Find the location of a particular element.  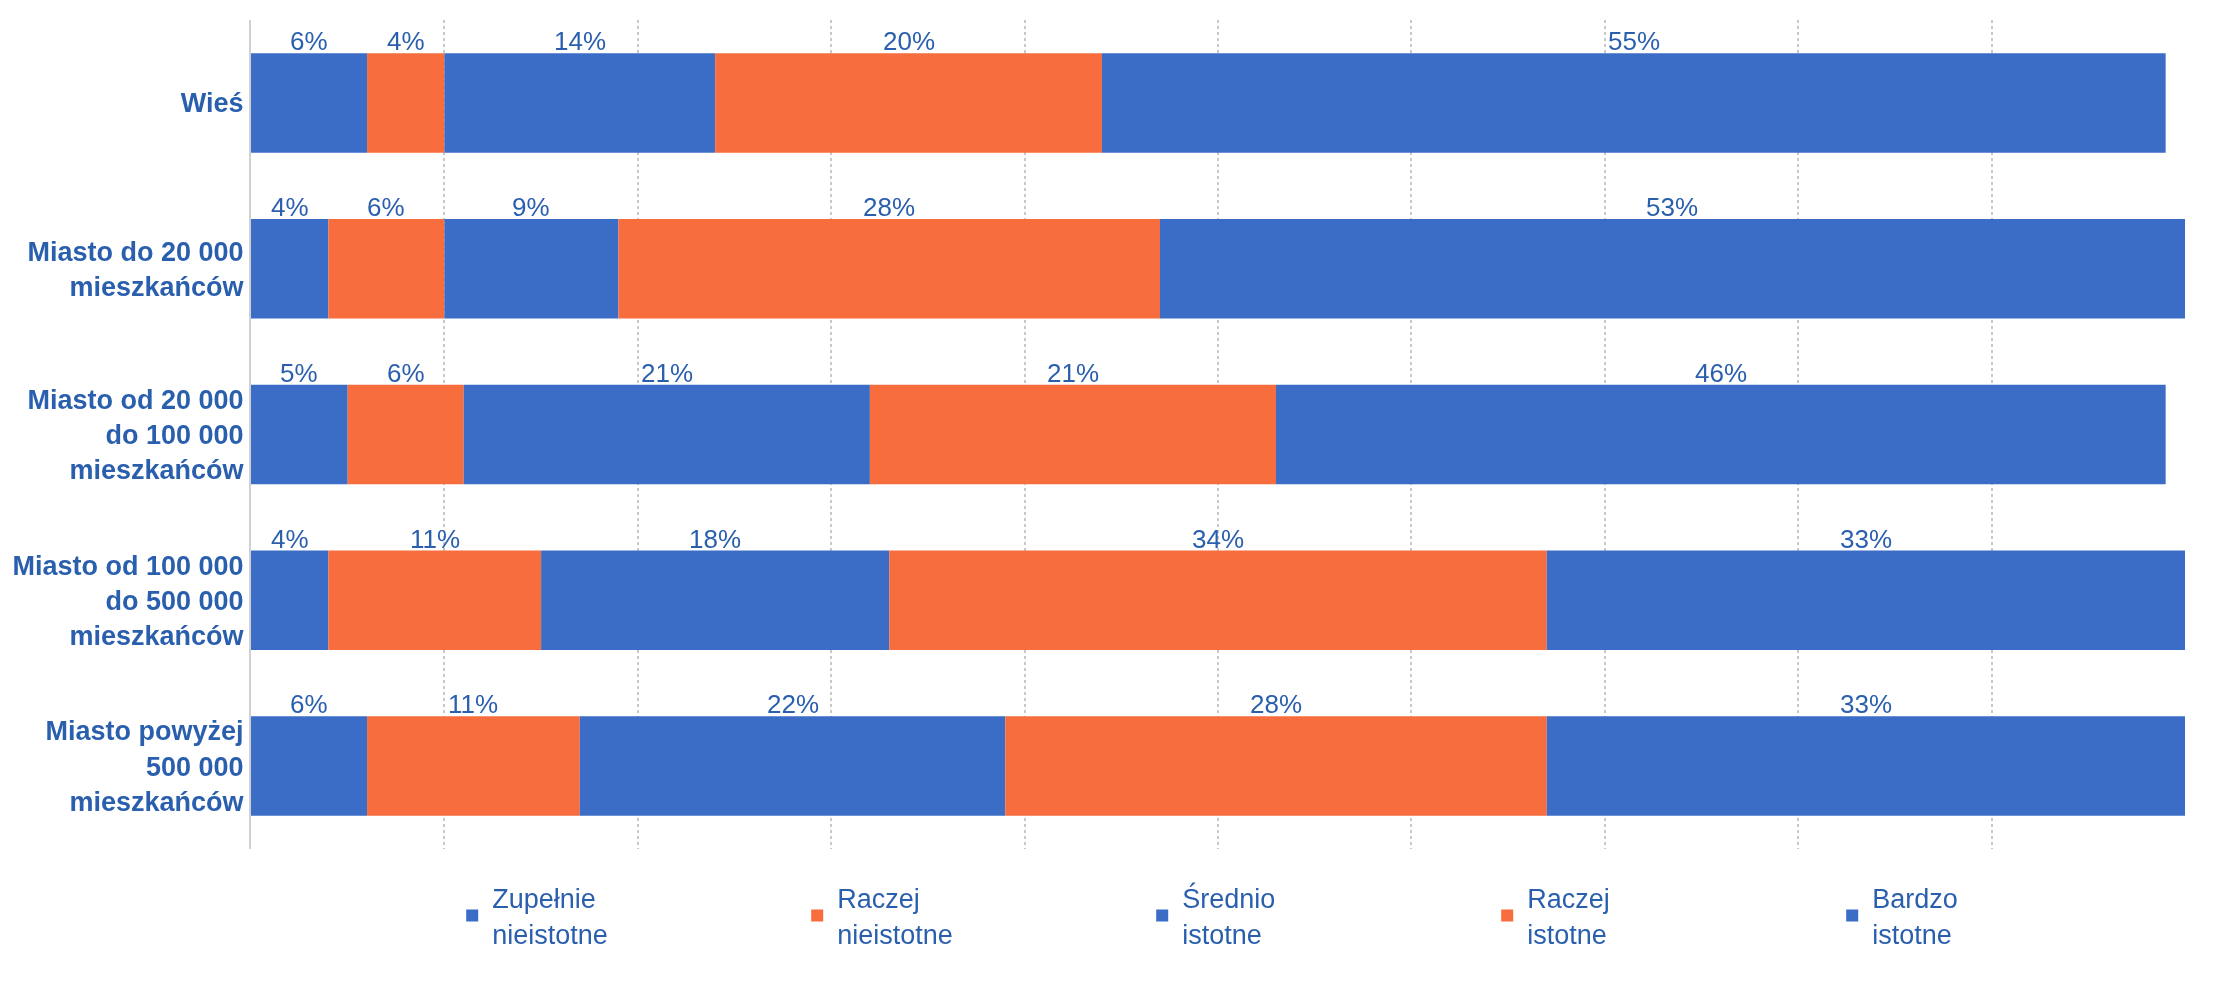

data-label: 34% is located at coordinates (1218, 539).